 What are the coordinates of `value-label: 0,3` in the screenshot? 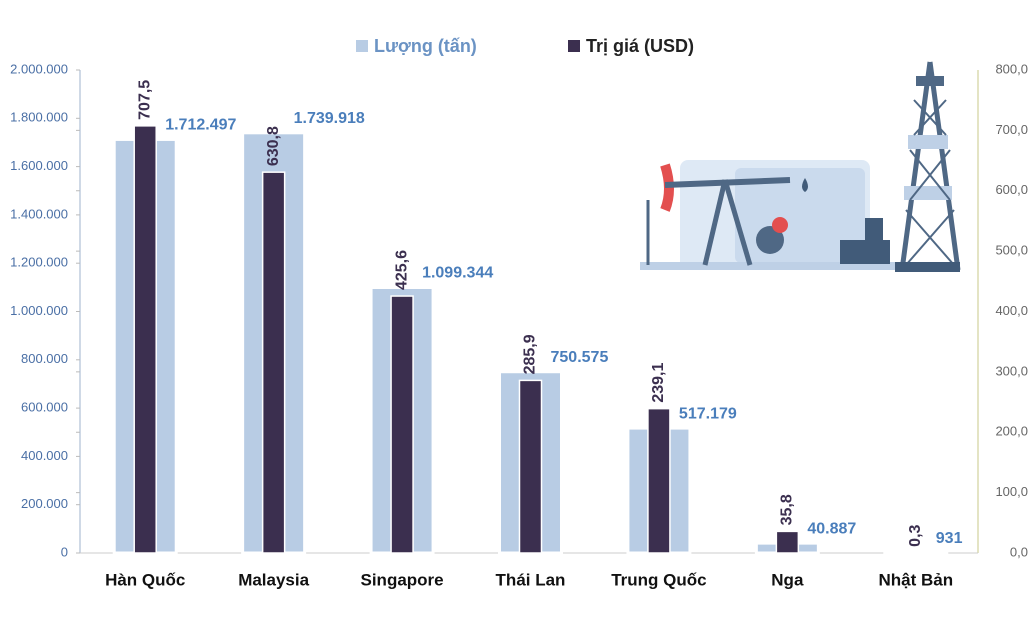 It's located at (915, 535).